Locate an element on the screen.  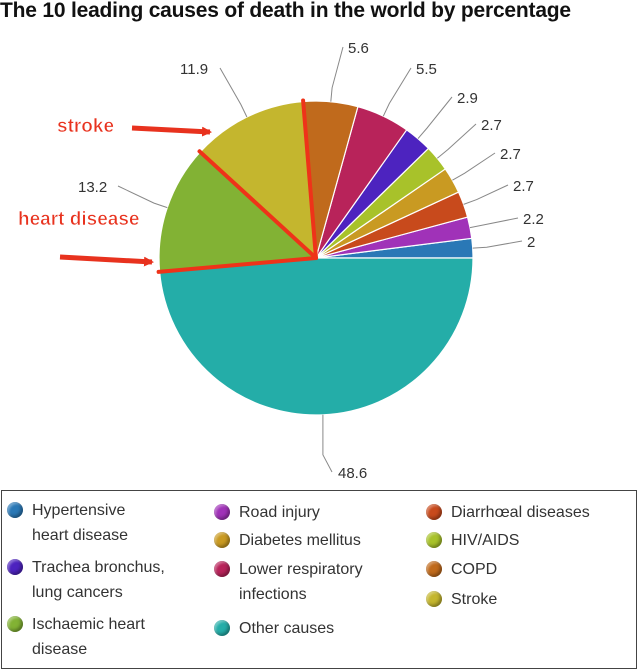
legend-label-ischaemic-heart-disease: Ischaemic heart disease is located at coordinates (88, 637).